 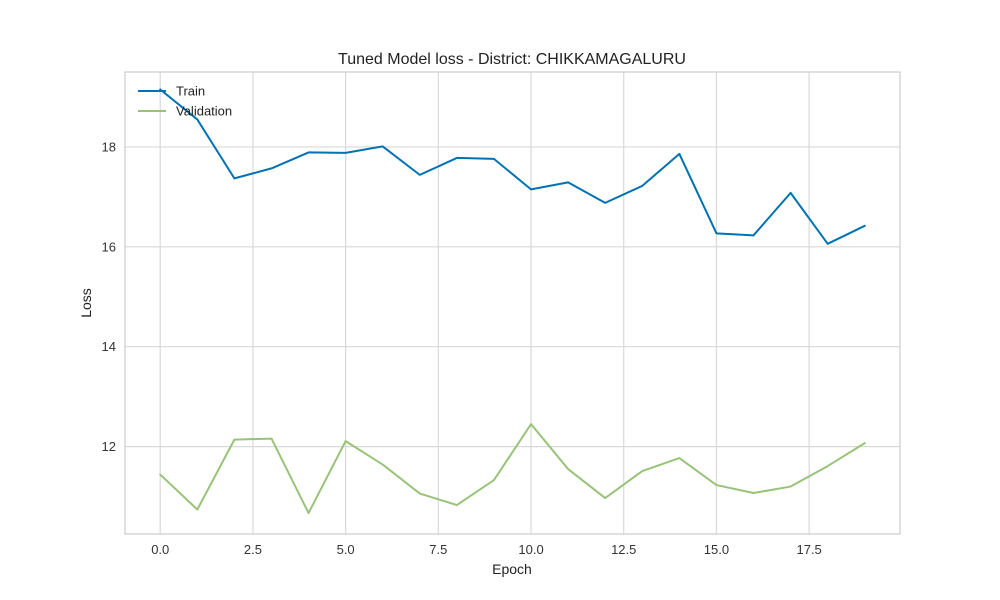 I want to click on legend: Train Validation, so click(x=185, y=101).